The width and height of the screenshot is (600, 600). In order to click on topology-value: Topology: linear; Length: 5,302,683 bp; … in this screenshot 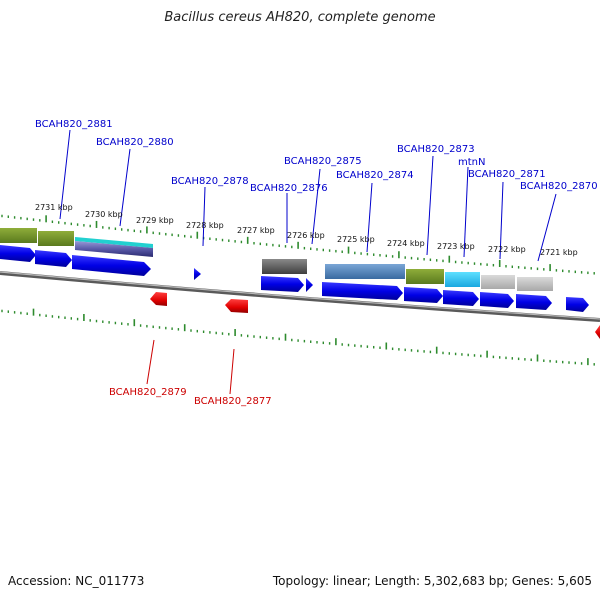, I will do `click(432, 581)`.